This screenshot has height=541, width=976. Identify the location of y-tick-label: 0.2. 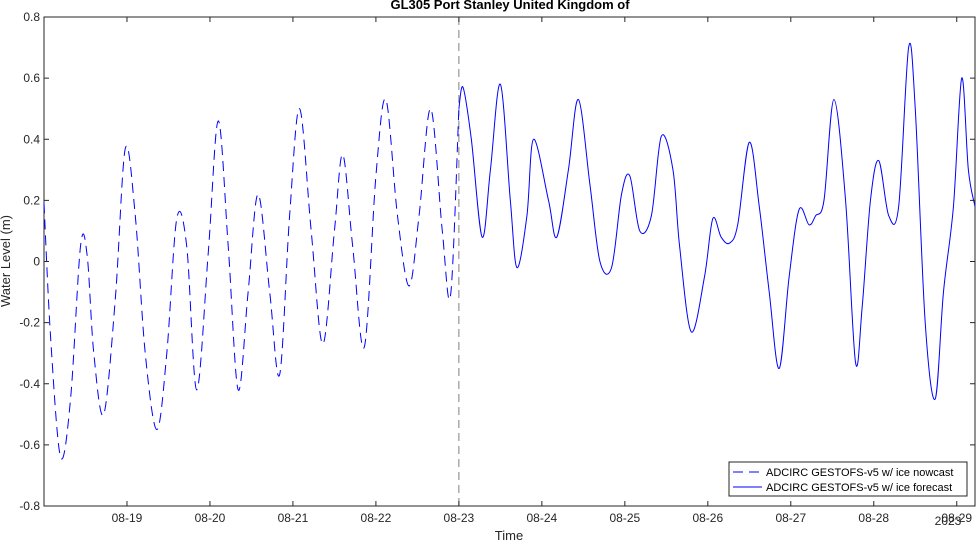
(31, 200).